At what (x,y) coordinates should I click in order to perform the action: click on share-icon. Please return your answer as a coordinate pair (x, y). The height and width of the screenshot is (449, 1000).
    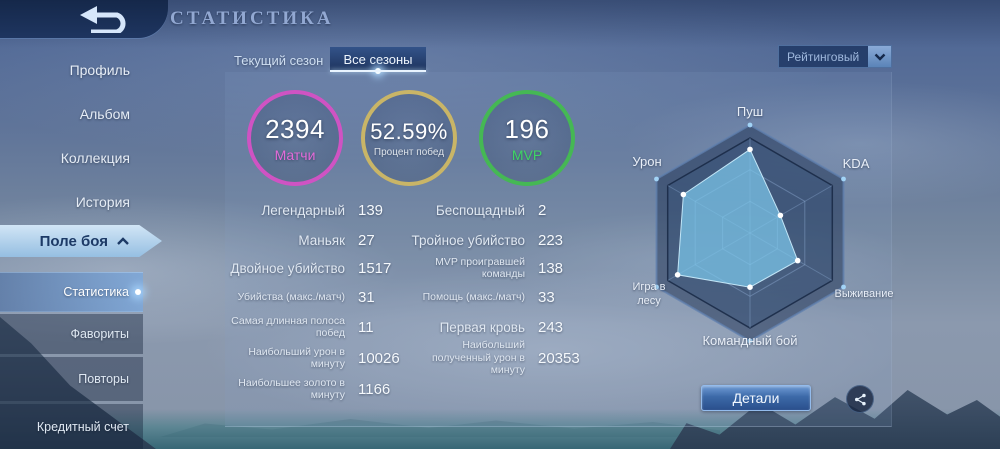
    Looking at the image, I should click on (860, 399).